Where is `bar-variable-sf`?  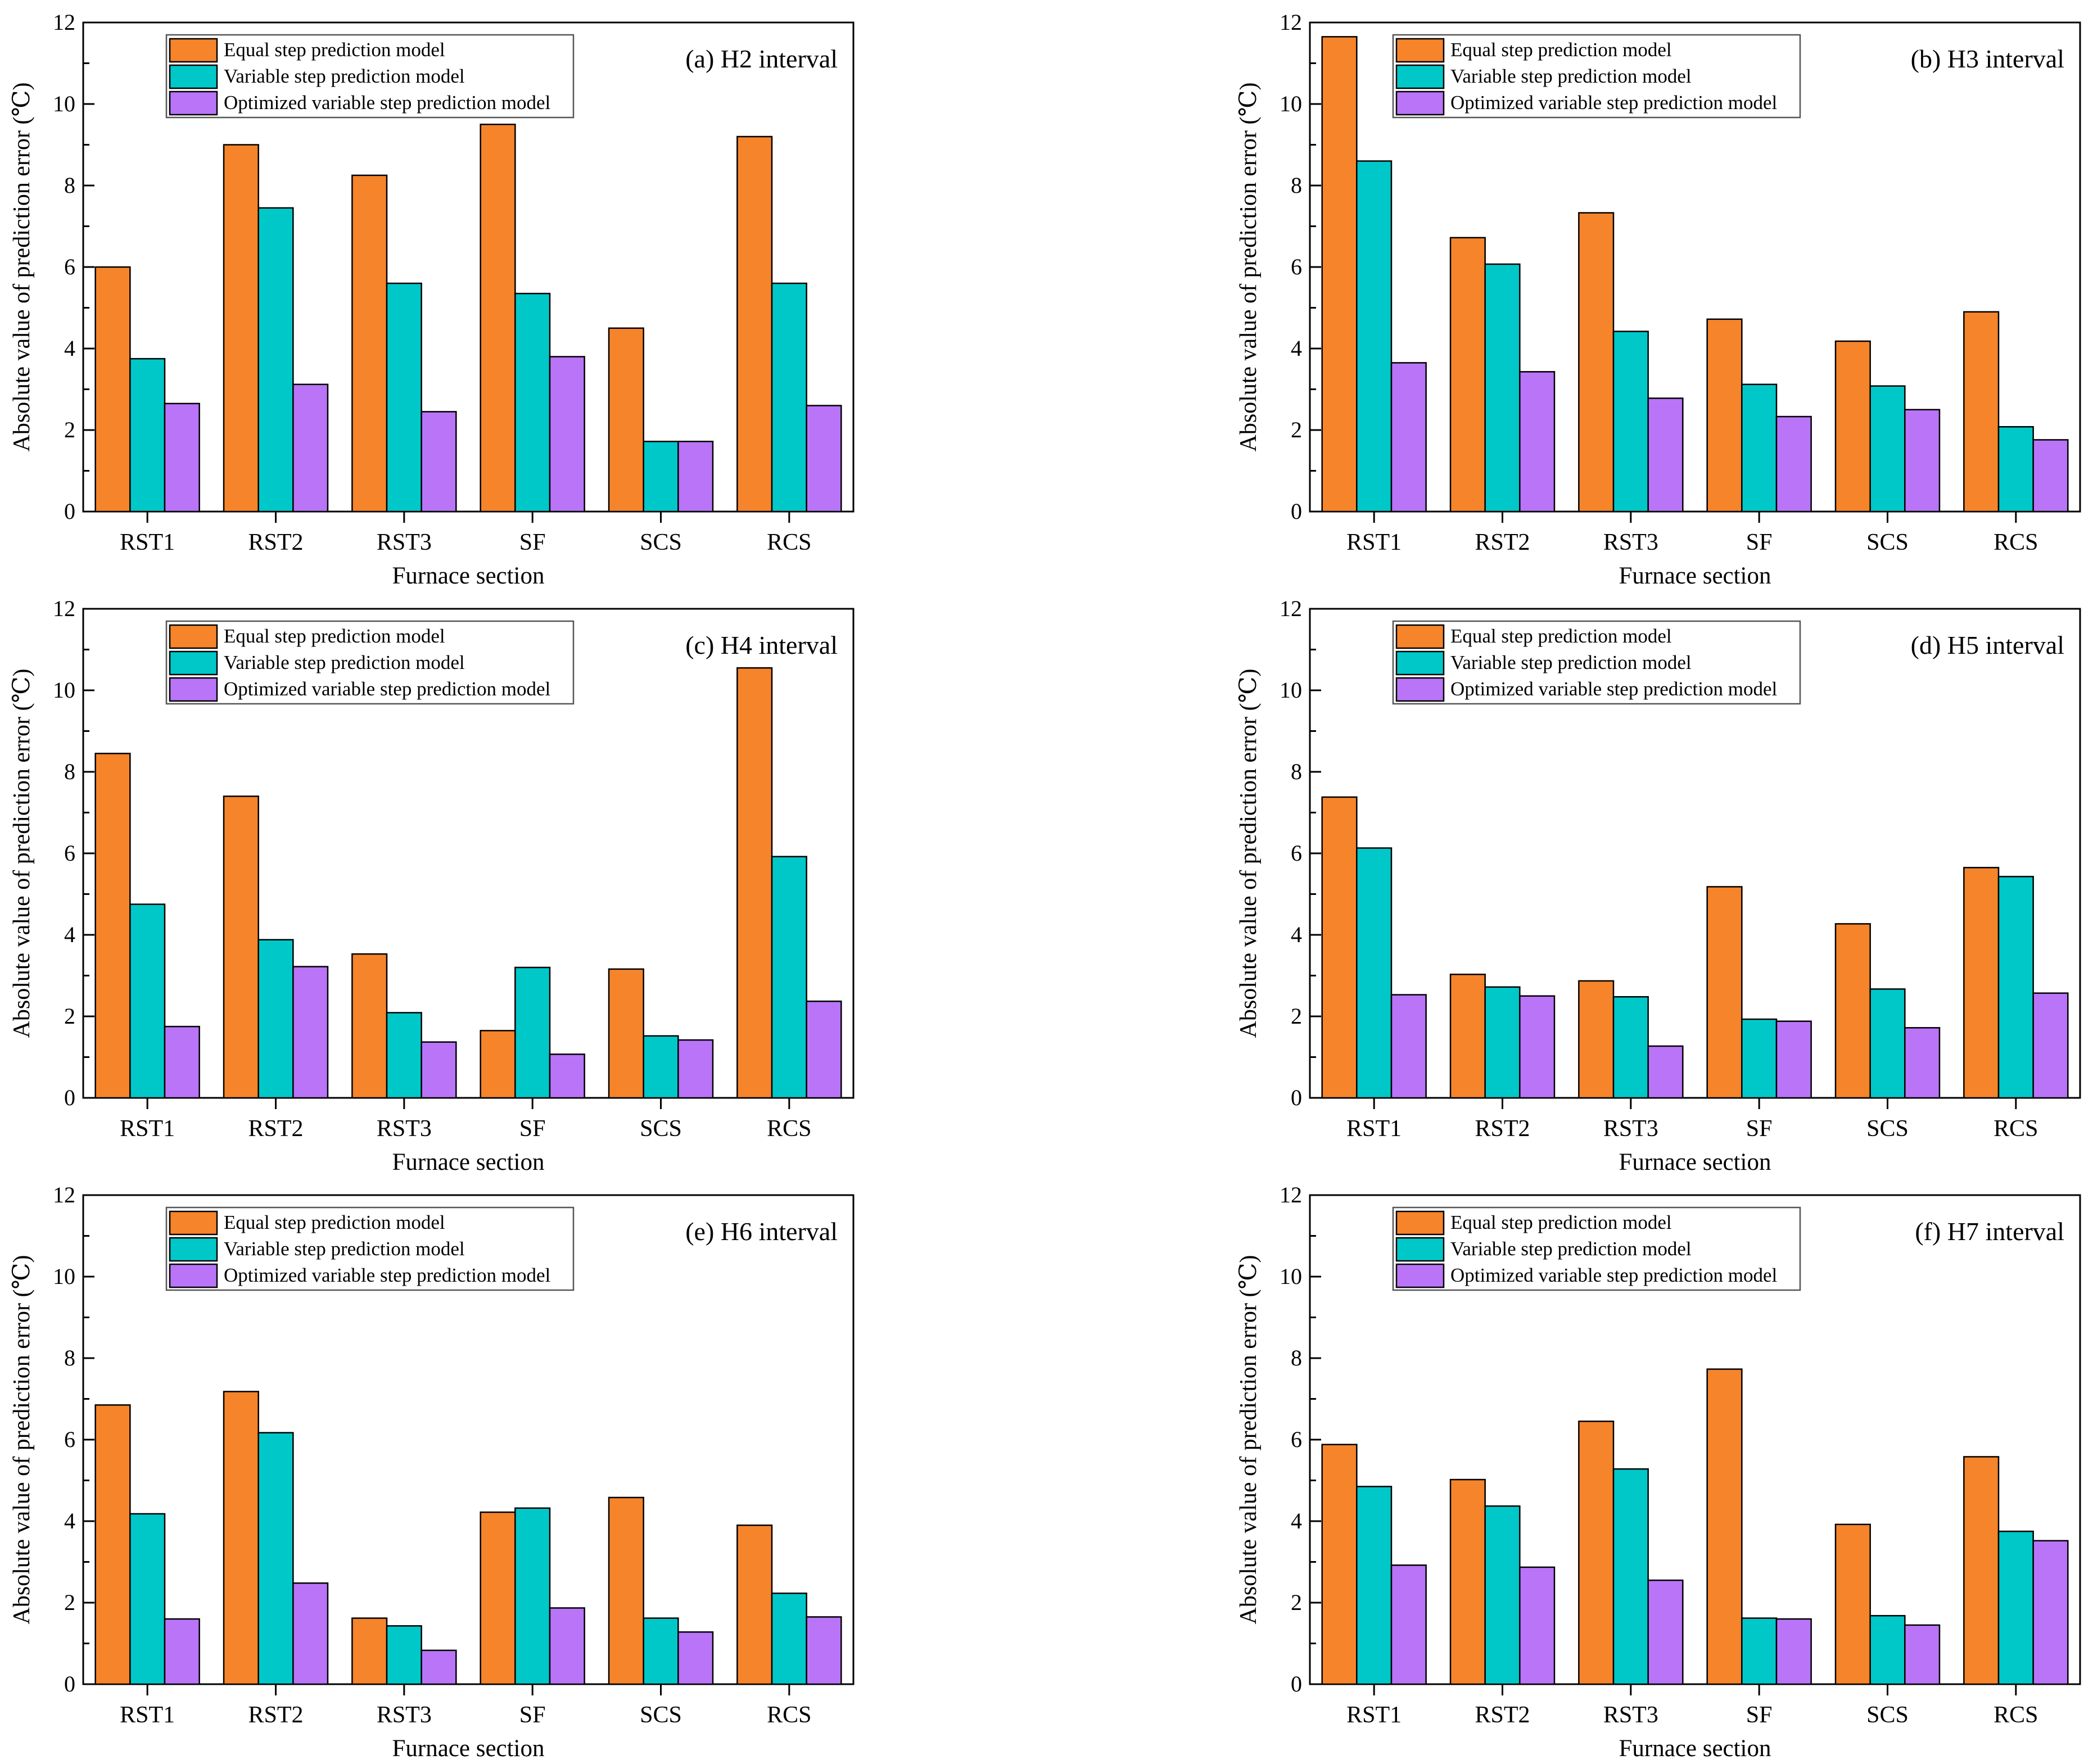 bar-variable-sf is located at coordinates (532, 403).